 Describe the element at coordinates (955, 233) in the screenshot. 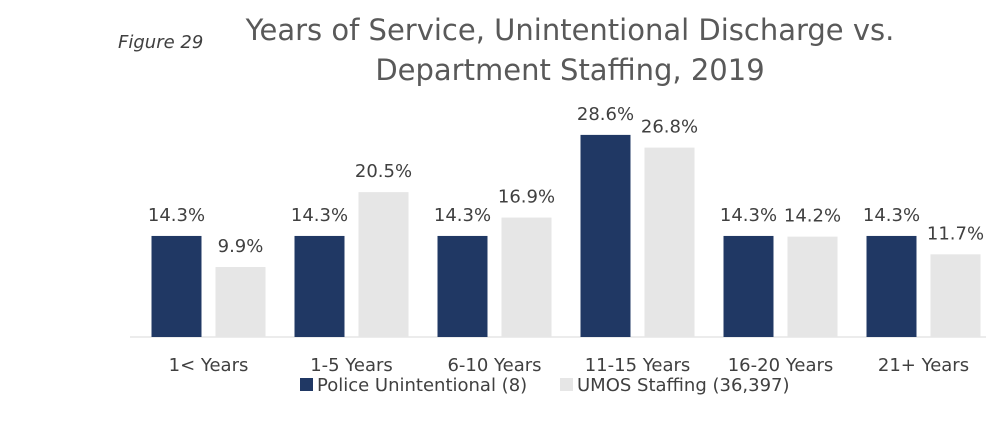

I see `data-label: 11.7%` at that location.